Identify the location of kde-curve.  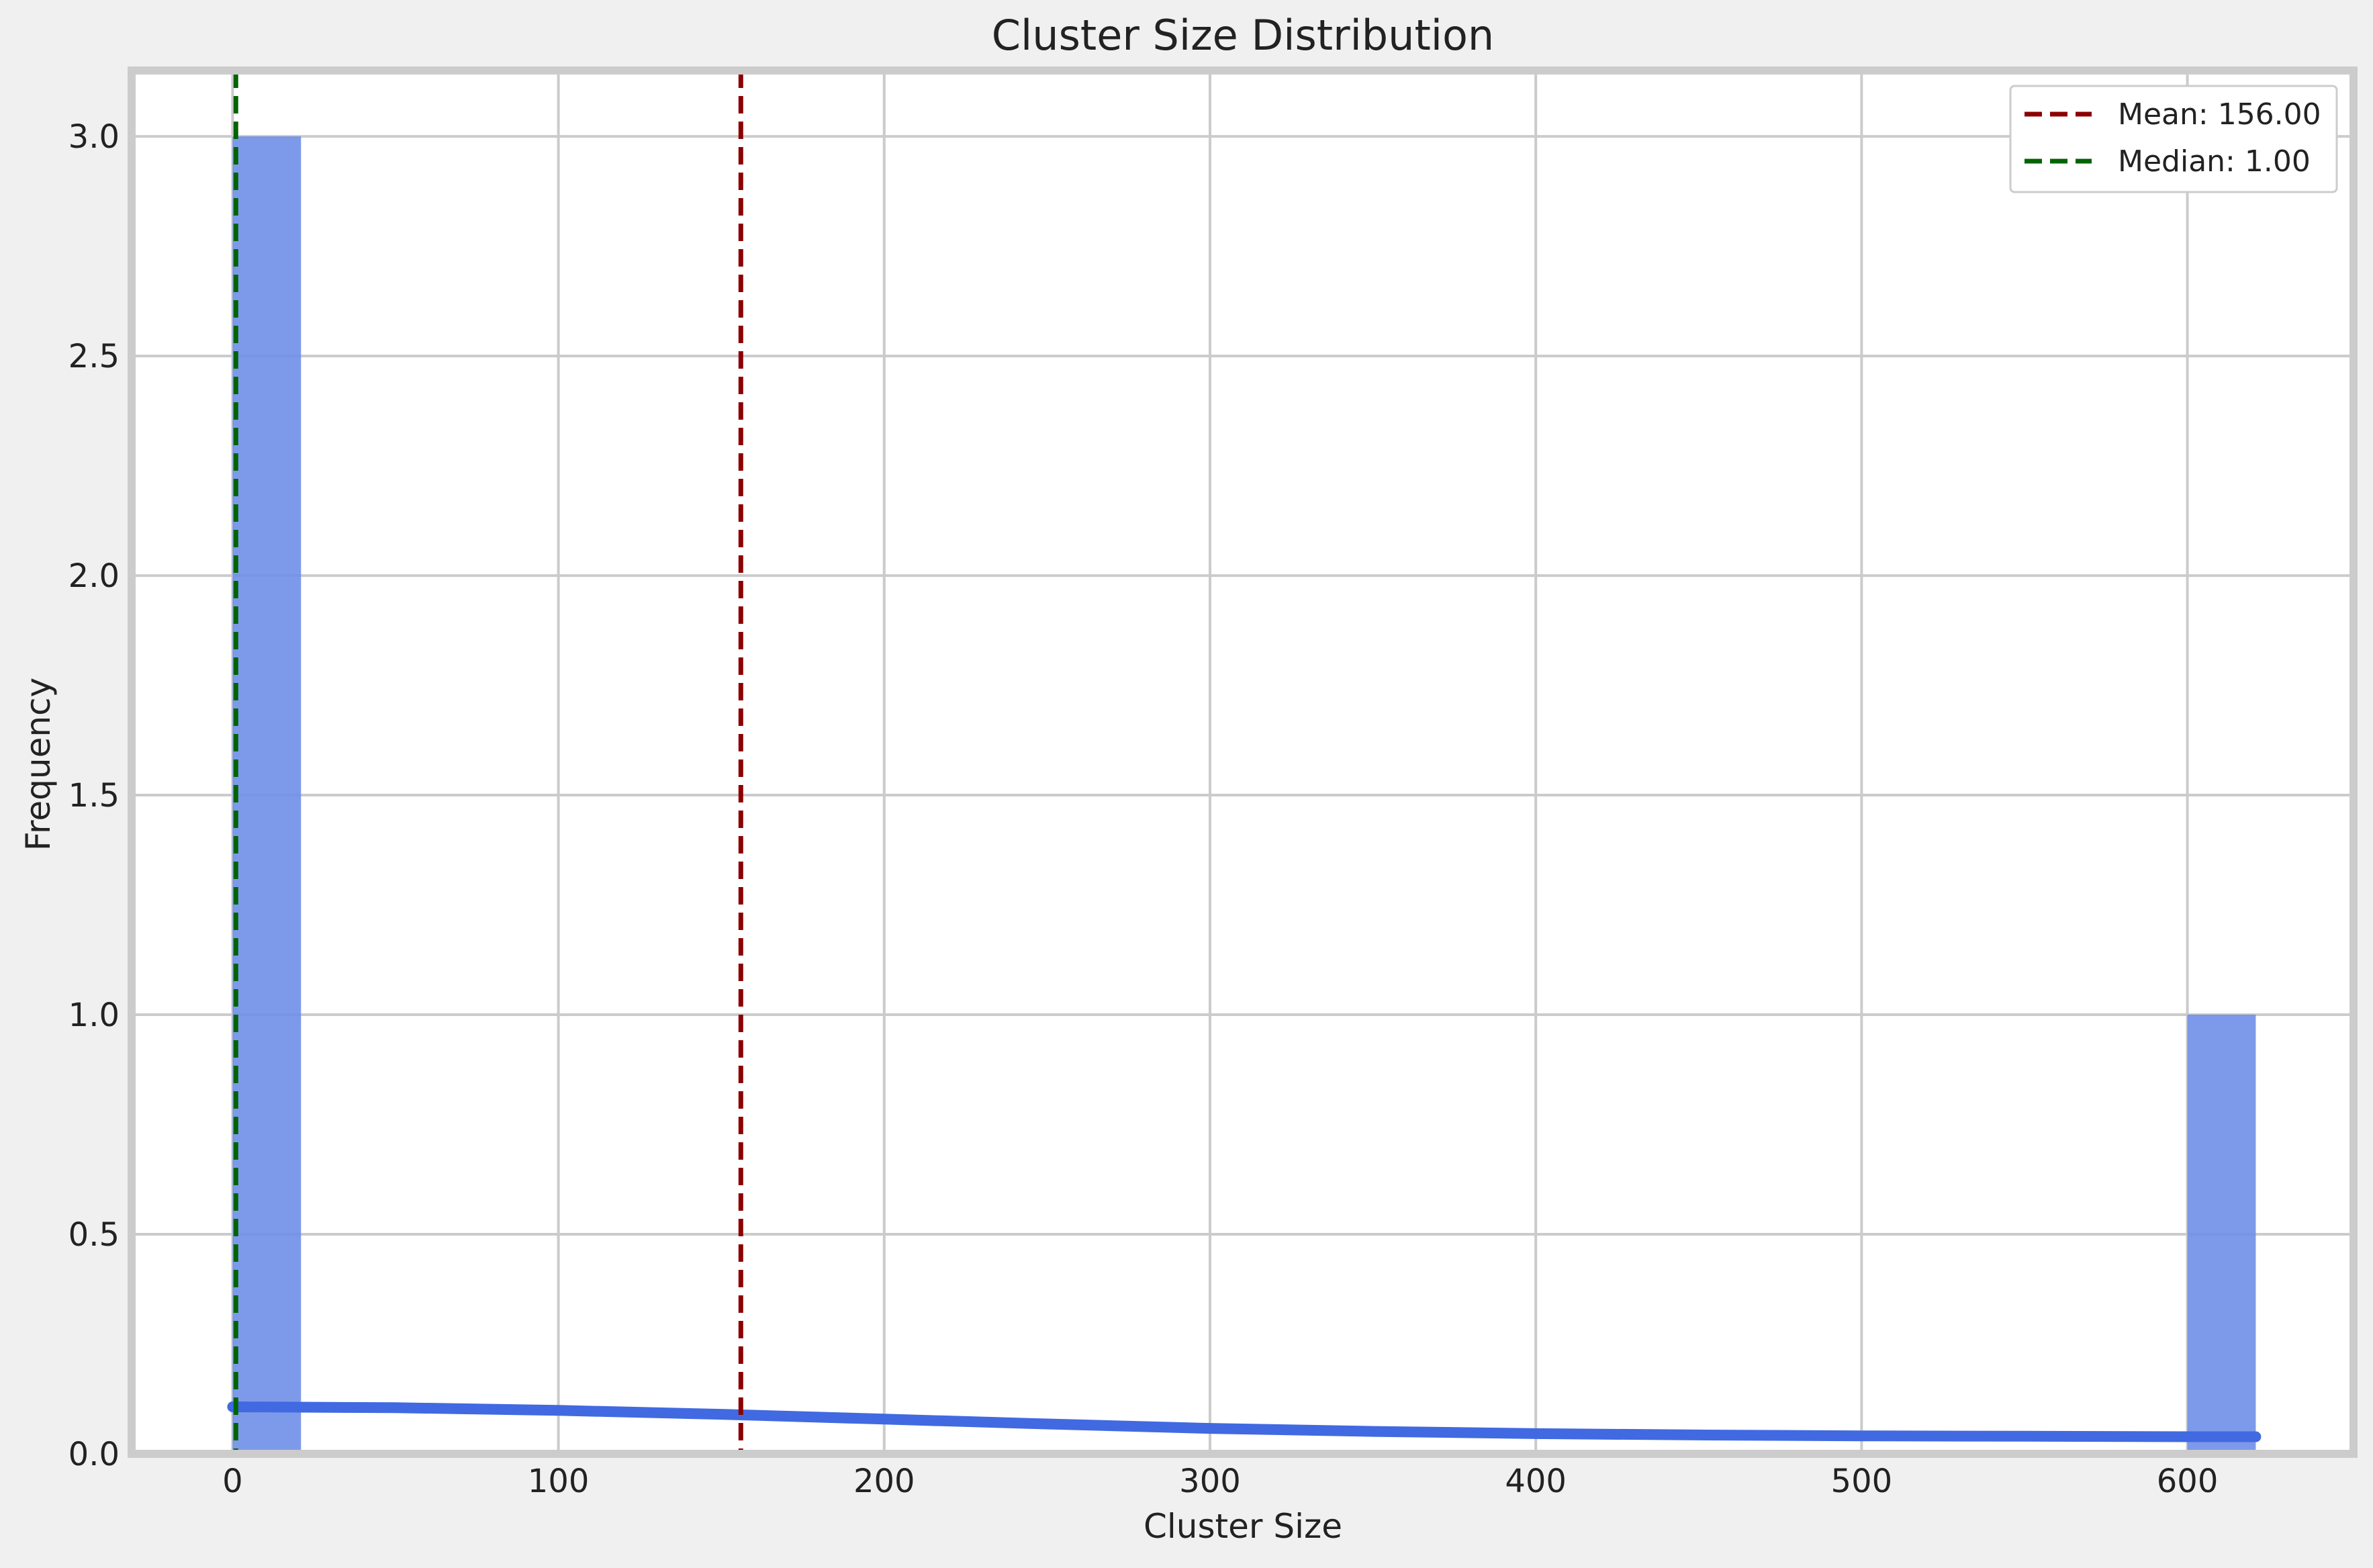
(1244, 1421).